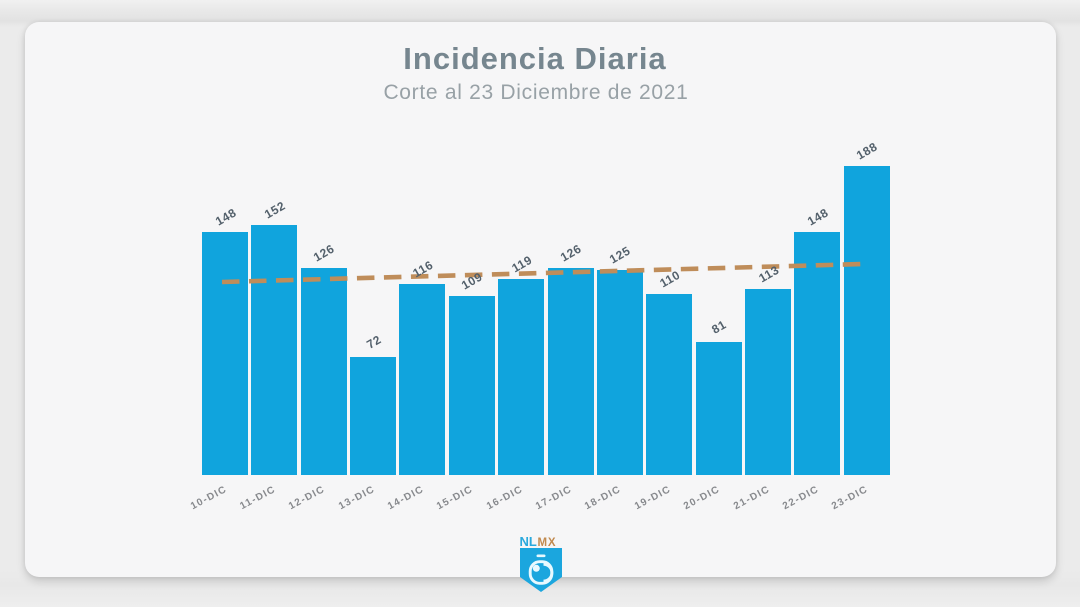  Describe the element at coordinates (528, 541) in the screenshot. I see `svg-text: NL` at that location.